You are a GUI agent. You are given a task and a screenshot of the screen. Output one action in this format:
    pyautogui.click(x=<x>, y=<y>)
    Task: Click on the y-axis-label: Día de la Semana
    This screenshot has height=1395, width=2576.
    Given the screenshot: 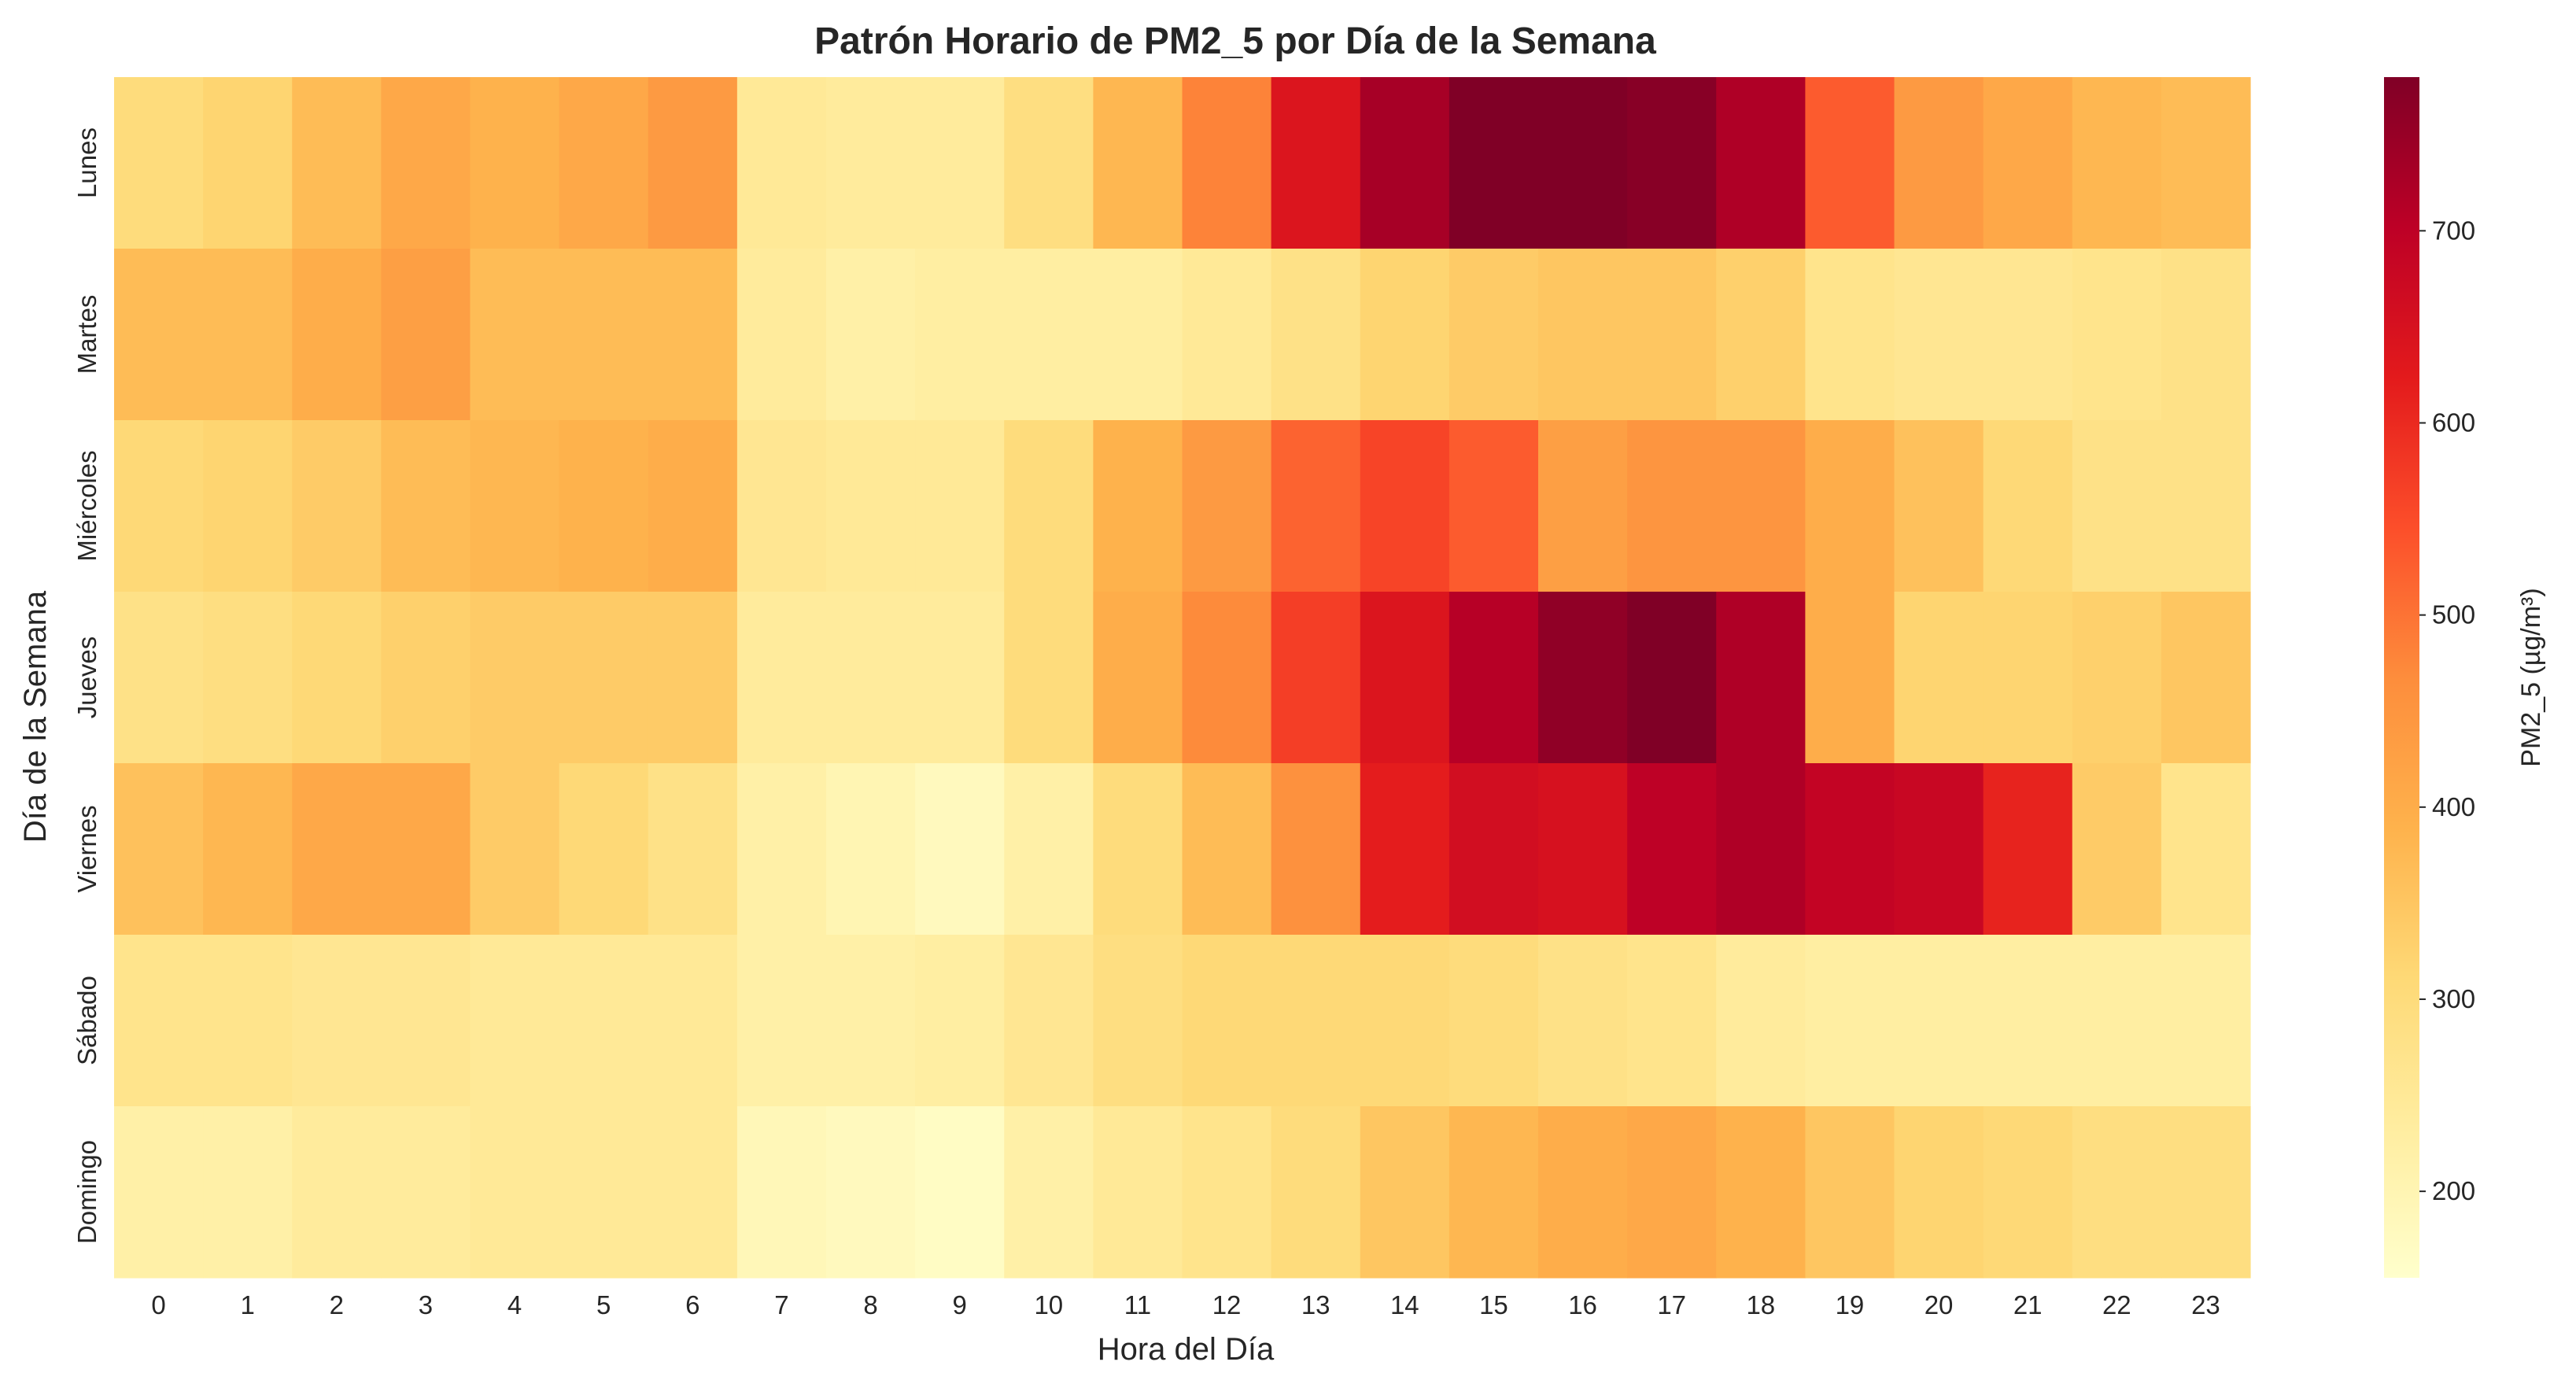 What is the action you would take?
    pyautogui.click(x=35, y=716)
    